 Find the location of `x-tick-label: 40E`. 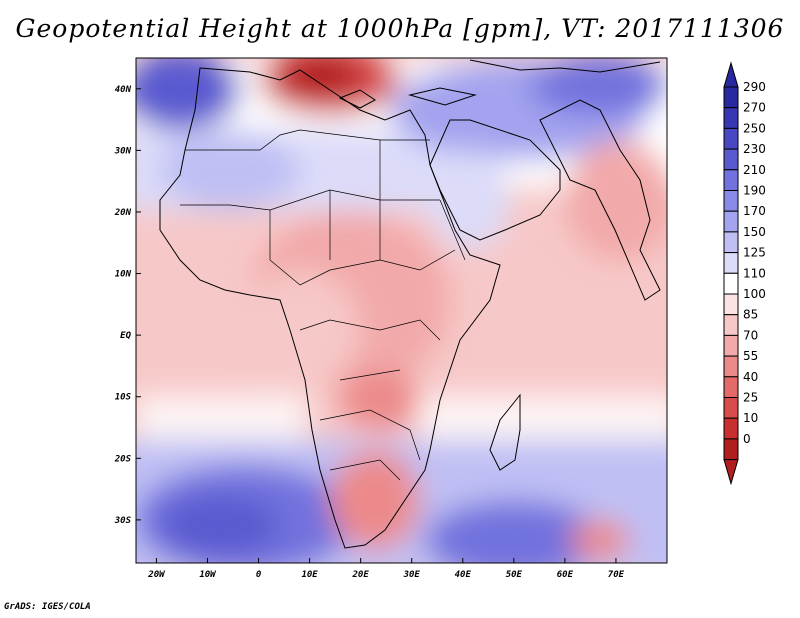

x-tick-label: 40E is located at coordinates (463, 575).